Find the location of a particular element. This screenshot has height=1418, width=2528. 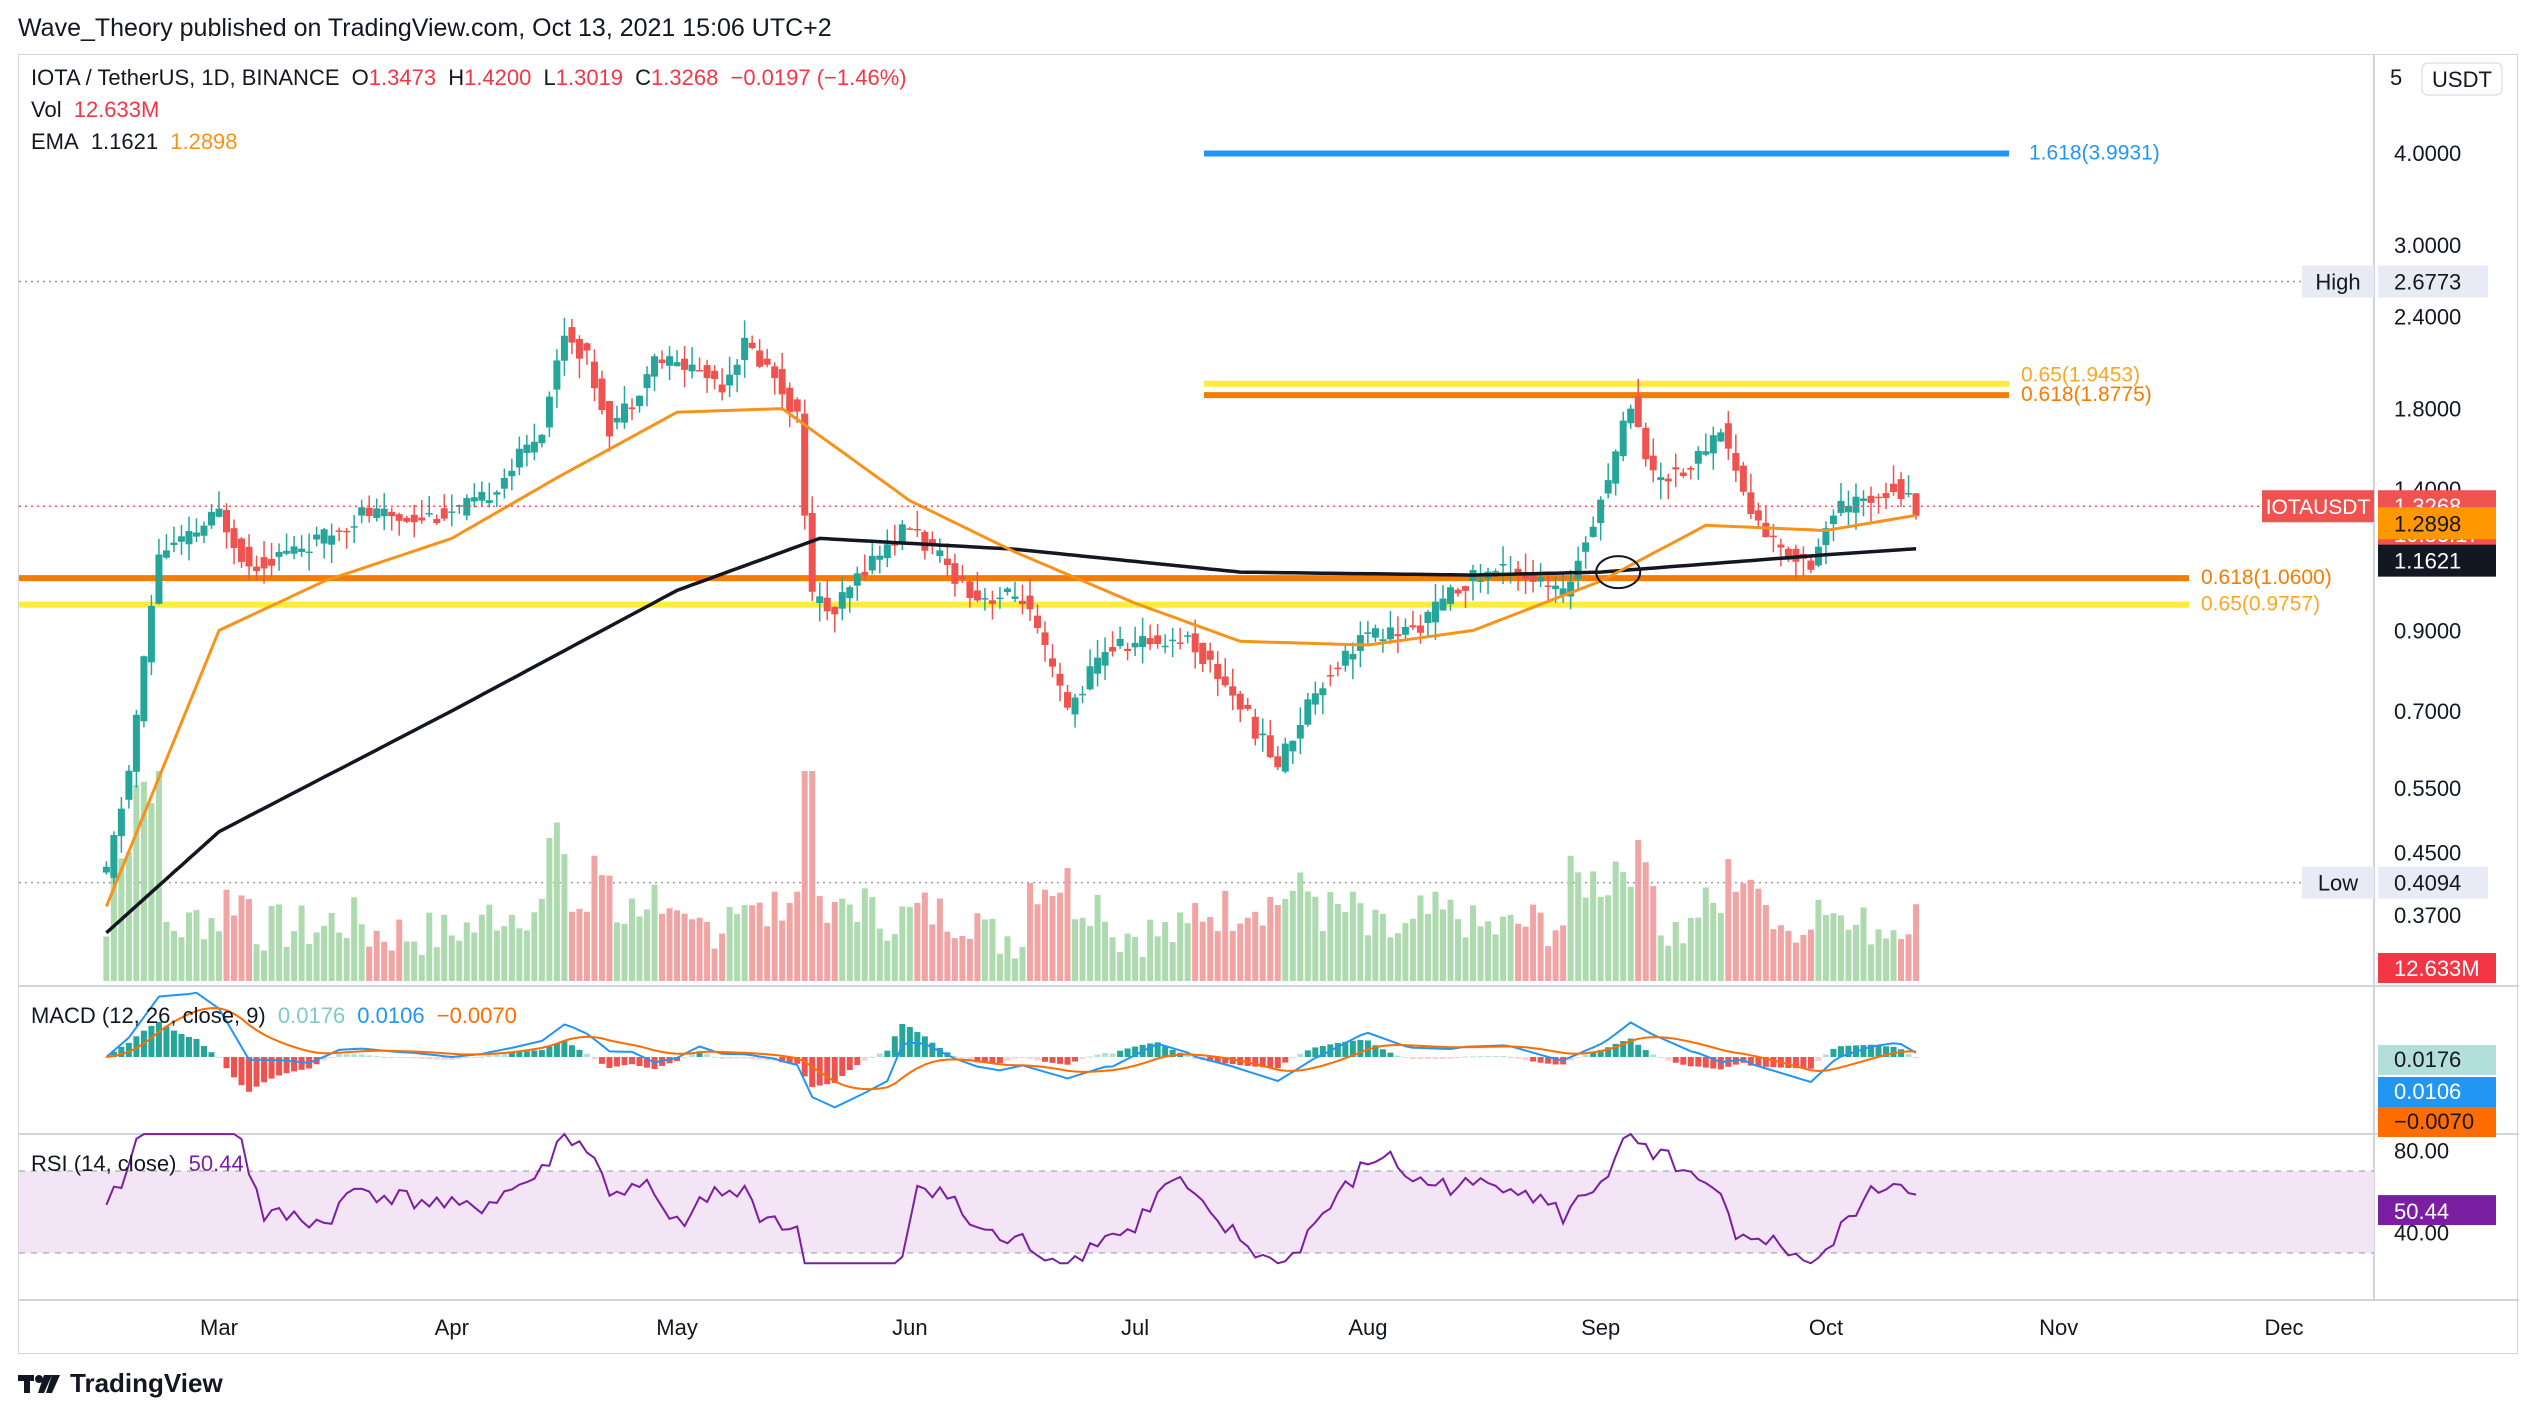

volume-legend: Vol 12.633M is located at coordinates (98, 110).